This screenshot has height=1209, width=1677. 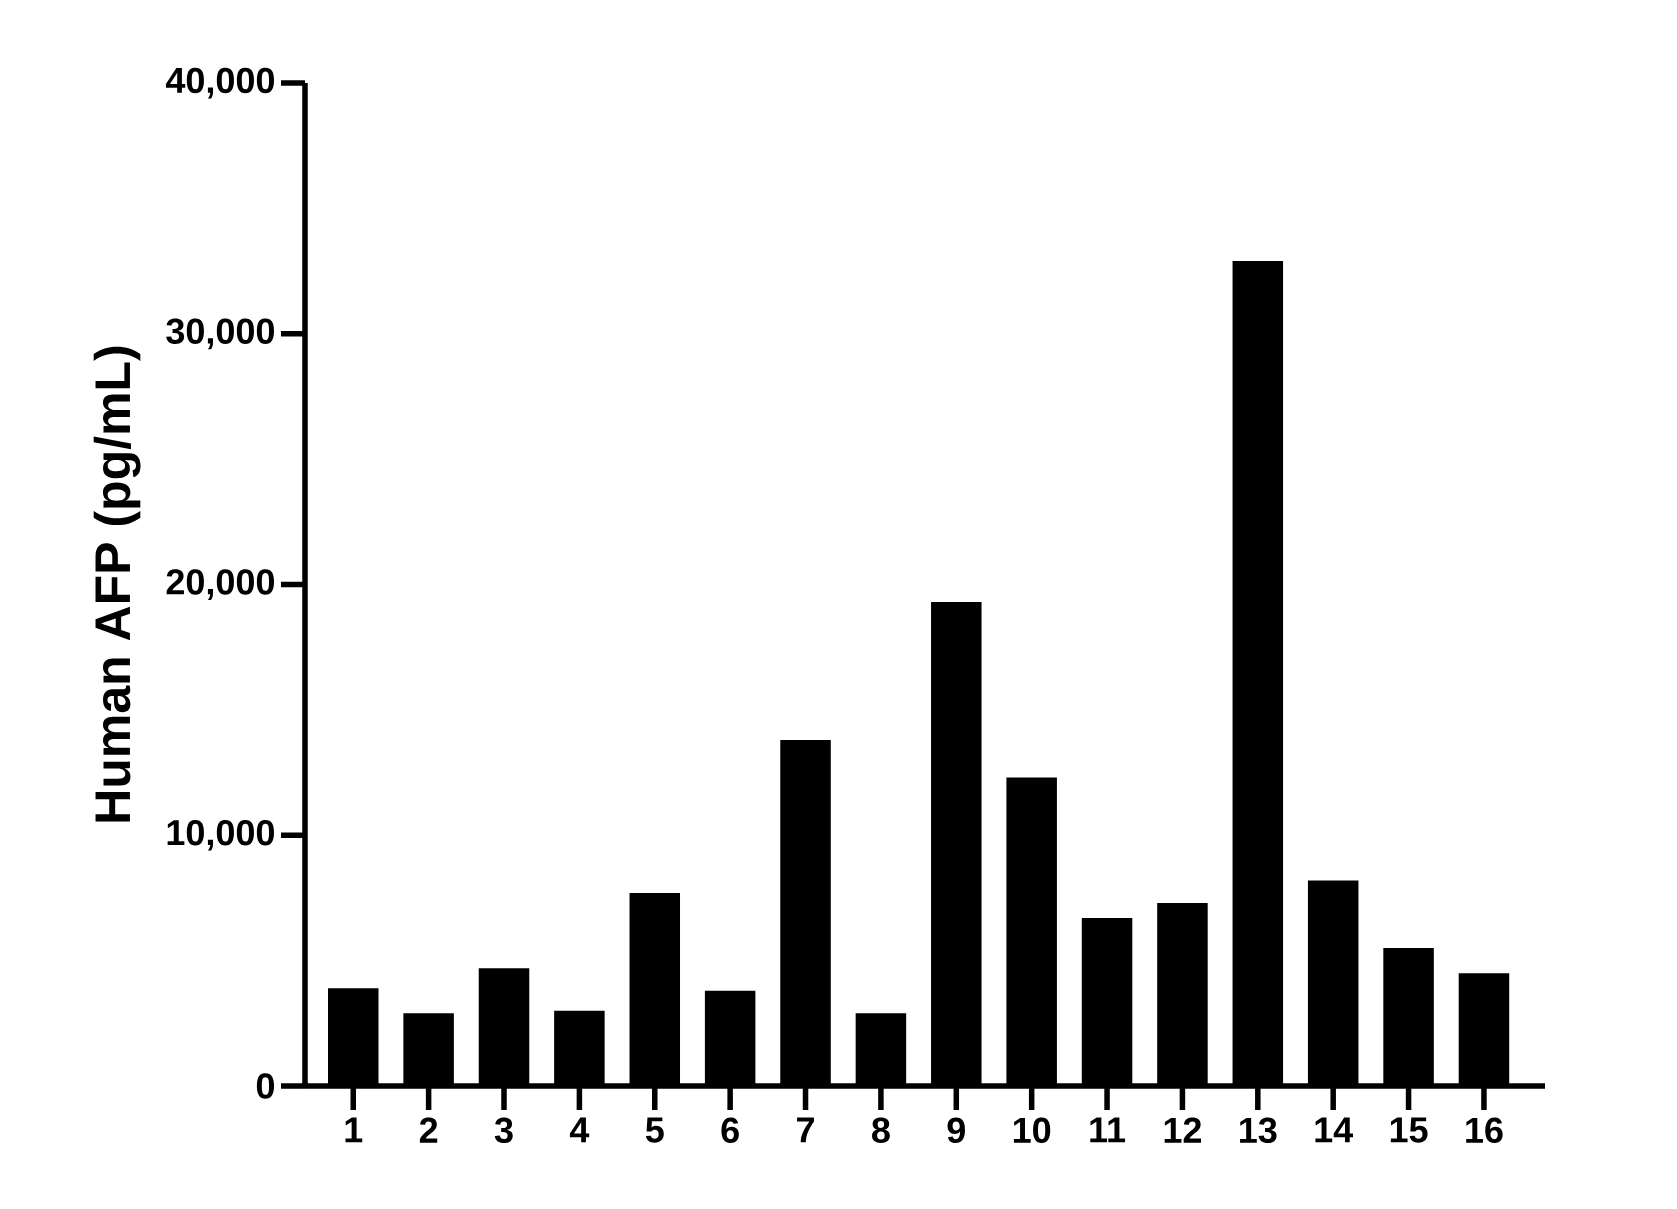 What do you see at coordinates (881, 1130) in the screenshot?
I see `x-tick-label: 8` at bounding box center [881, 1130].